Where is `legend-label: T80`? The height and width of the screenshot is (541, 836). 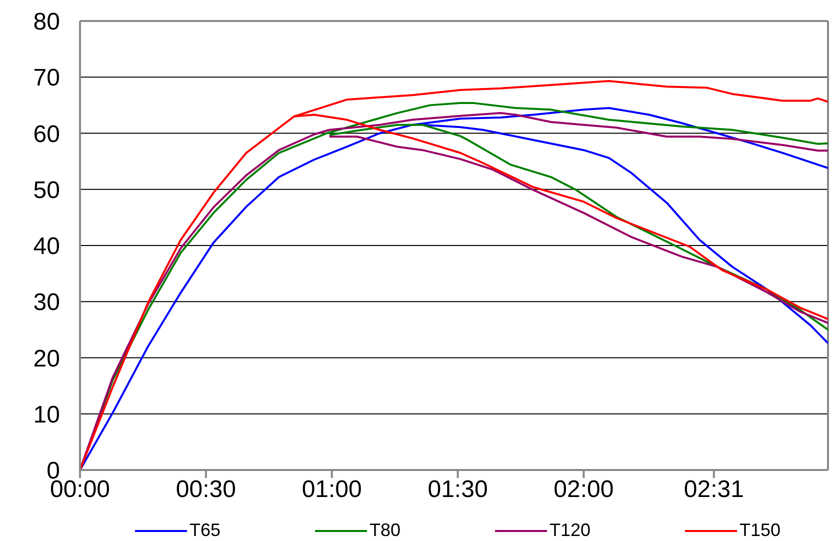 legend-label: T80 is located at coordinates (385, 530).